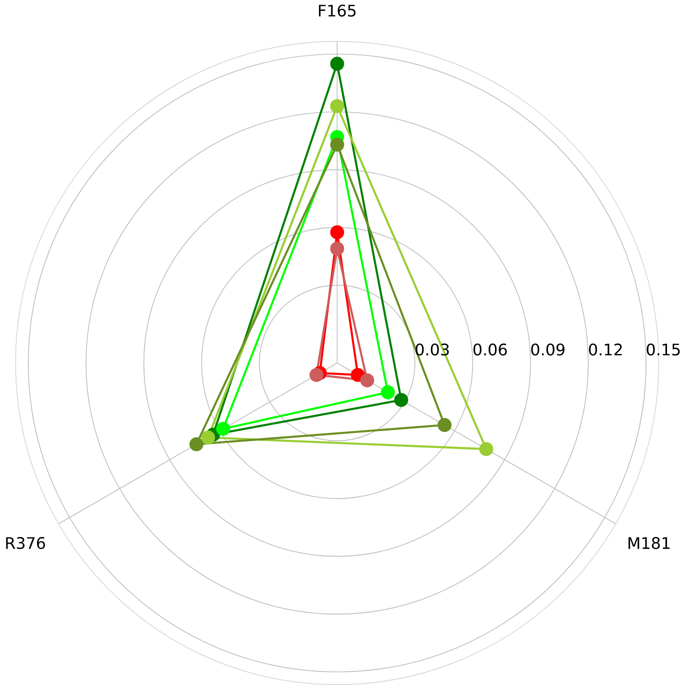  What do you see at coordinates (547, 350) in the screenshot?
I see `y-tick-label: 0.09` at bounding box center [547, 350].